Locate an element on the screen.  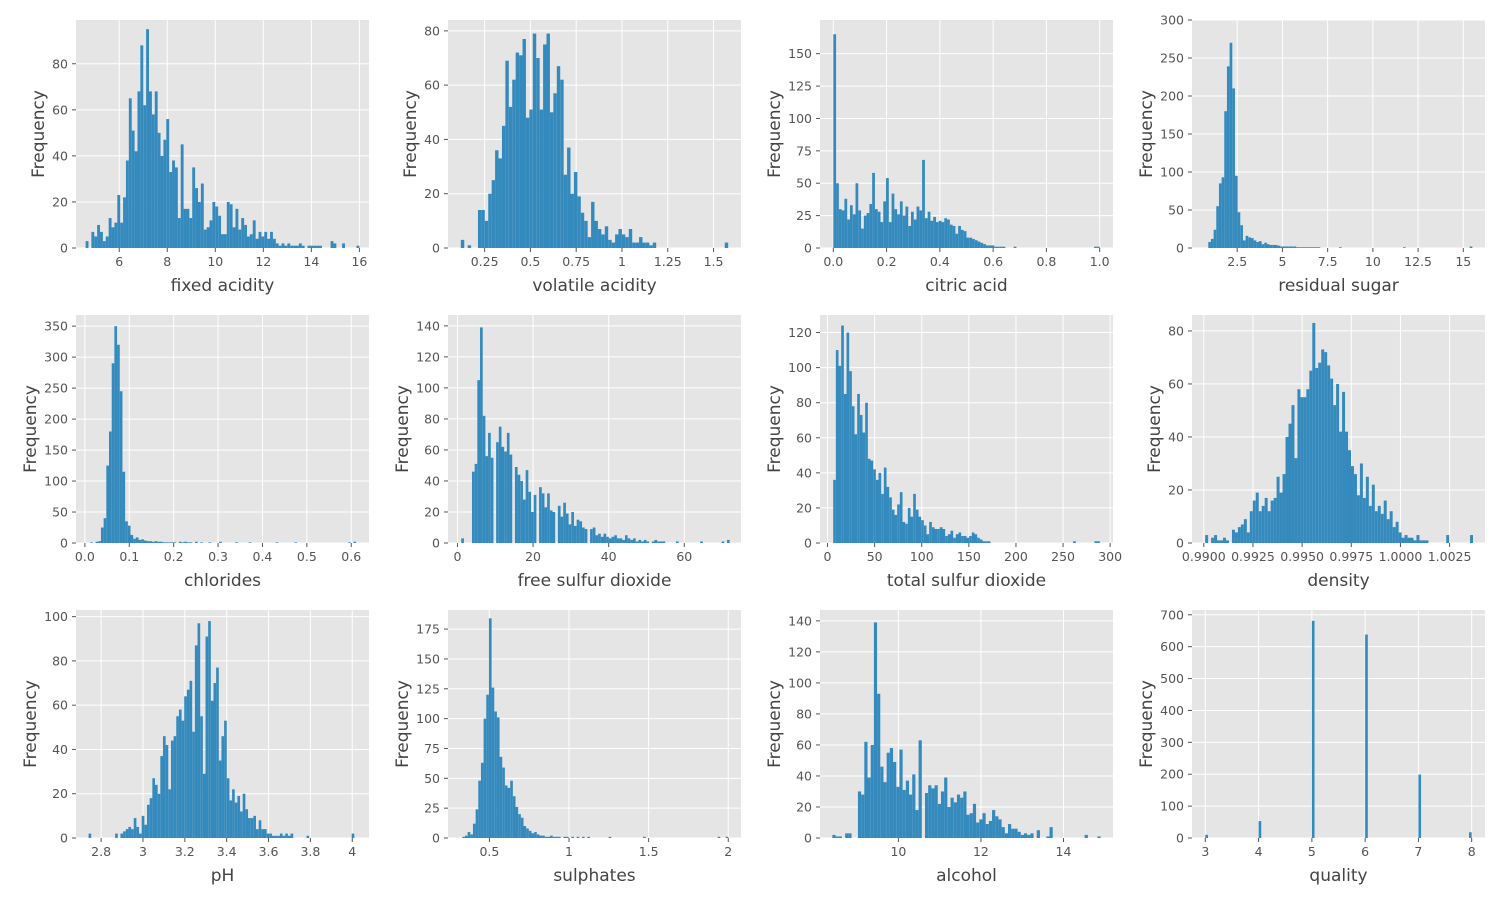
x-tick-label: 3 is located at coordinates (143, 851).